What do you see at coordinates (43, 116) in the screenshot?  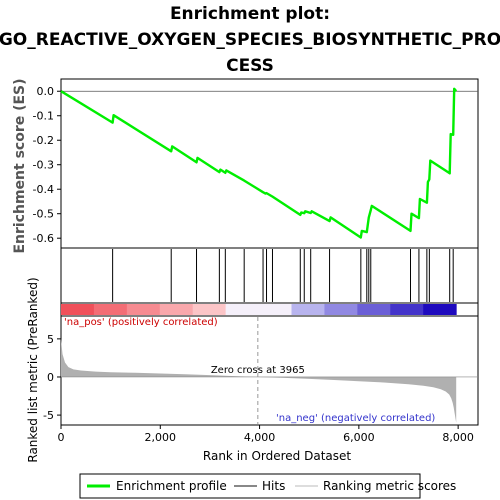 I see `es-y-tick-label: -0.1` at bounding box center [43, 116].